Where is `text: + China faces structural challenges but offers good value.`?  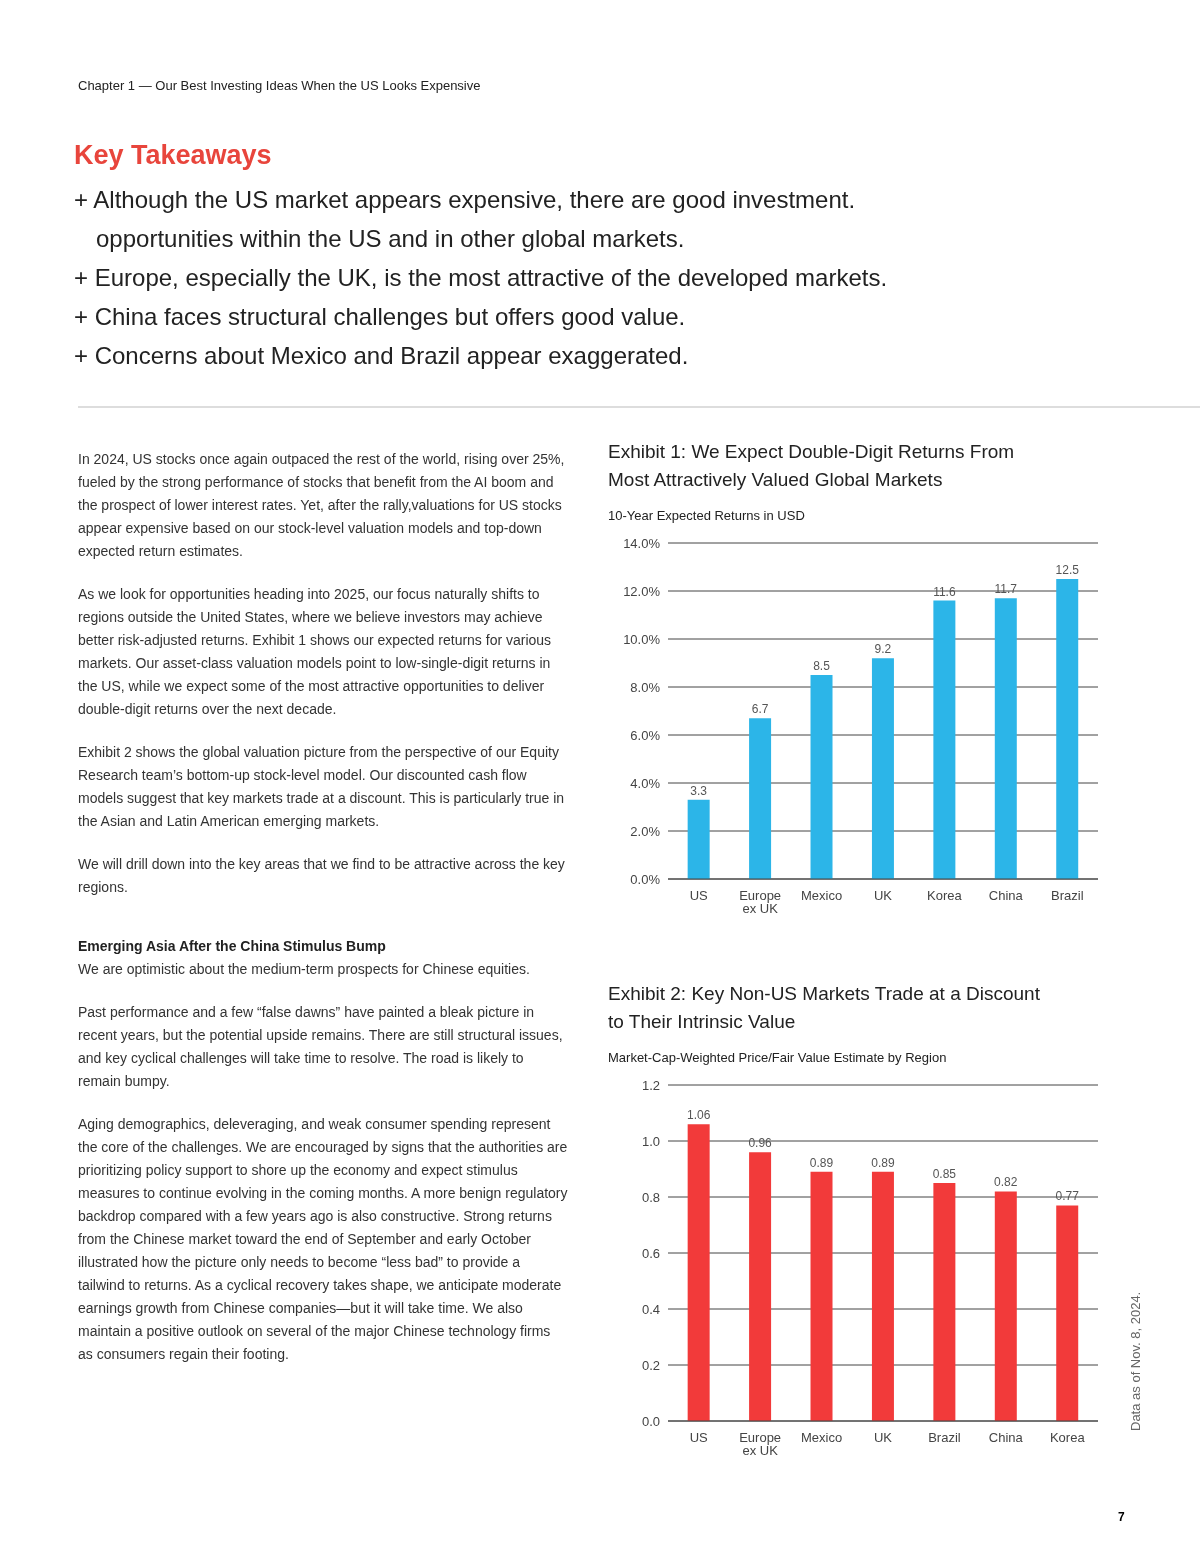 text: + China faces structural challenges but offers good value. is located at coordinates (380, 317).